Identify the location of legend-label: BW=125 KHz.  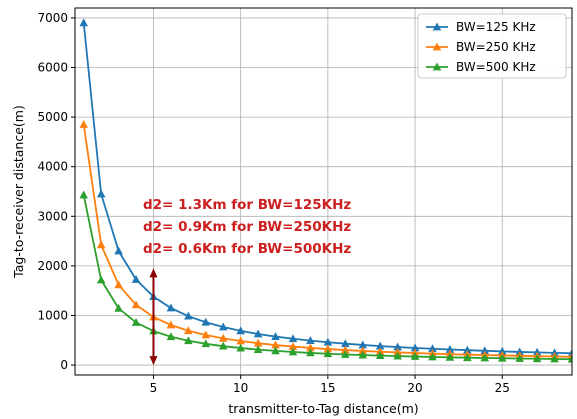
(496, 27).